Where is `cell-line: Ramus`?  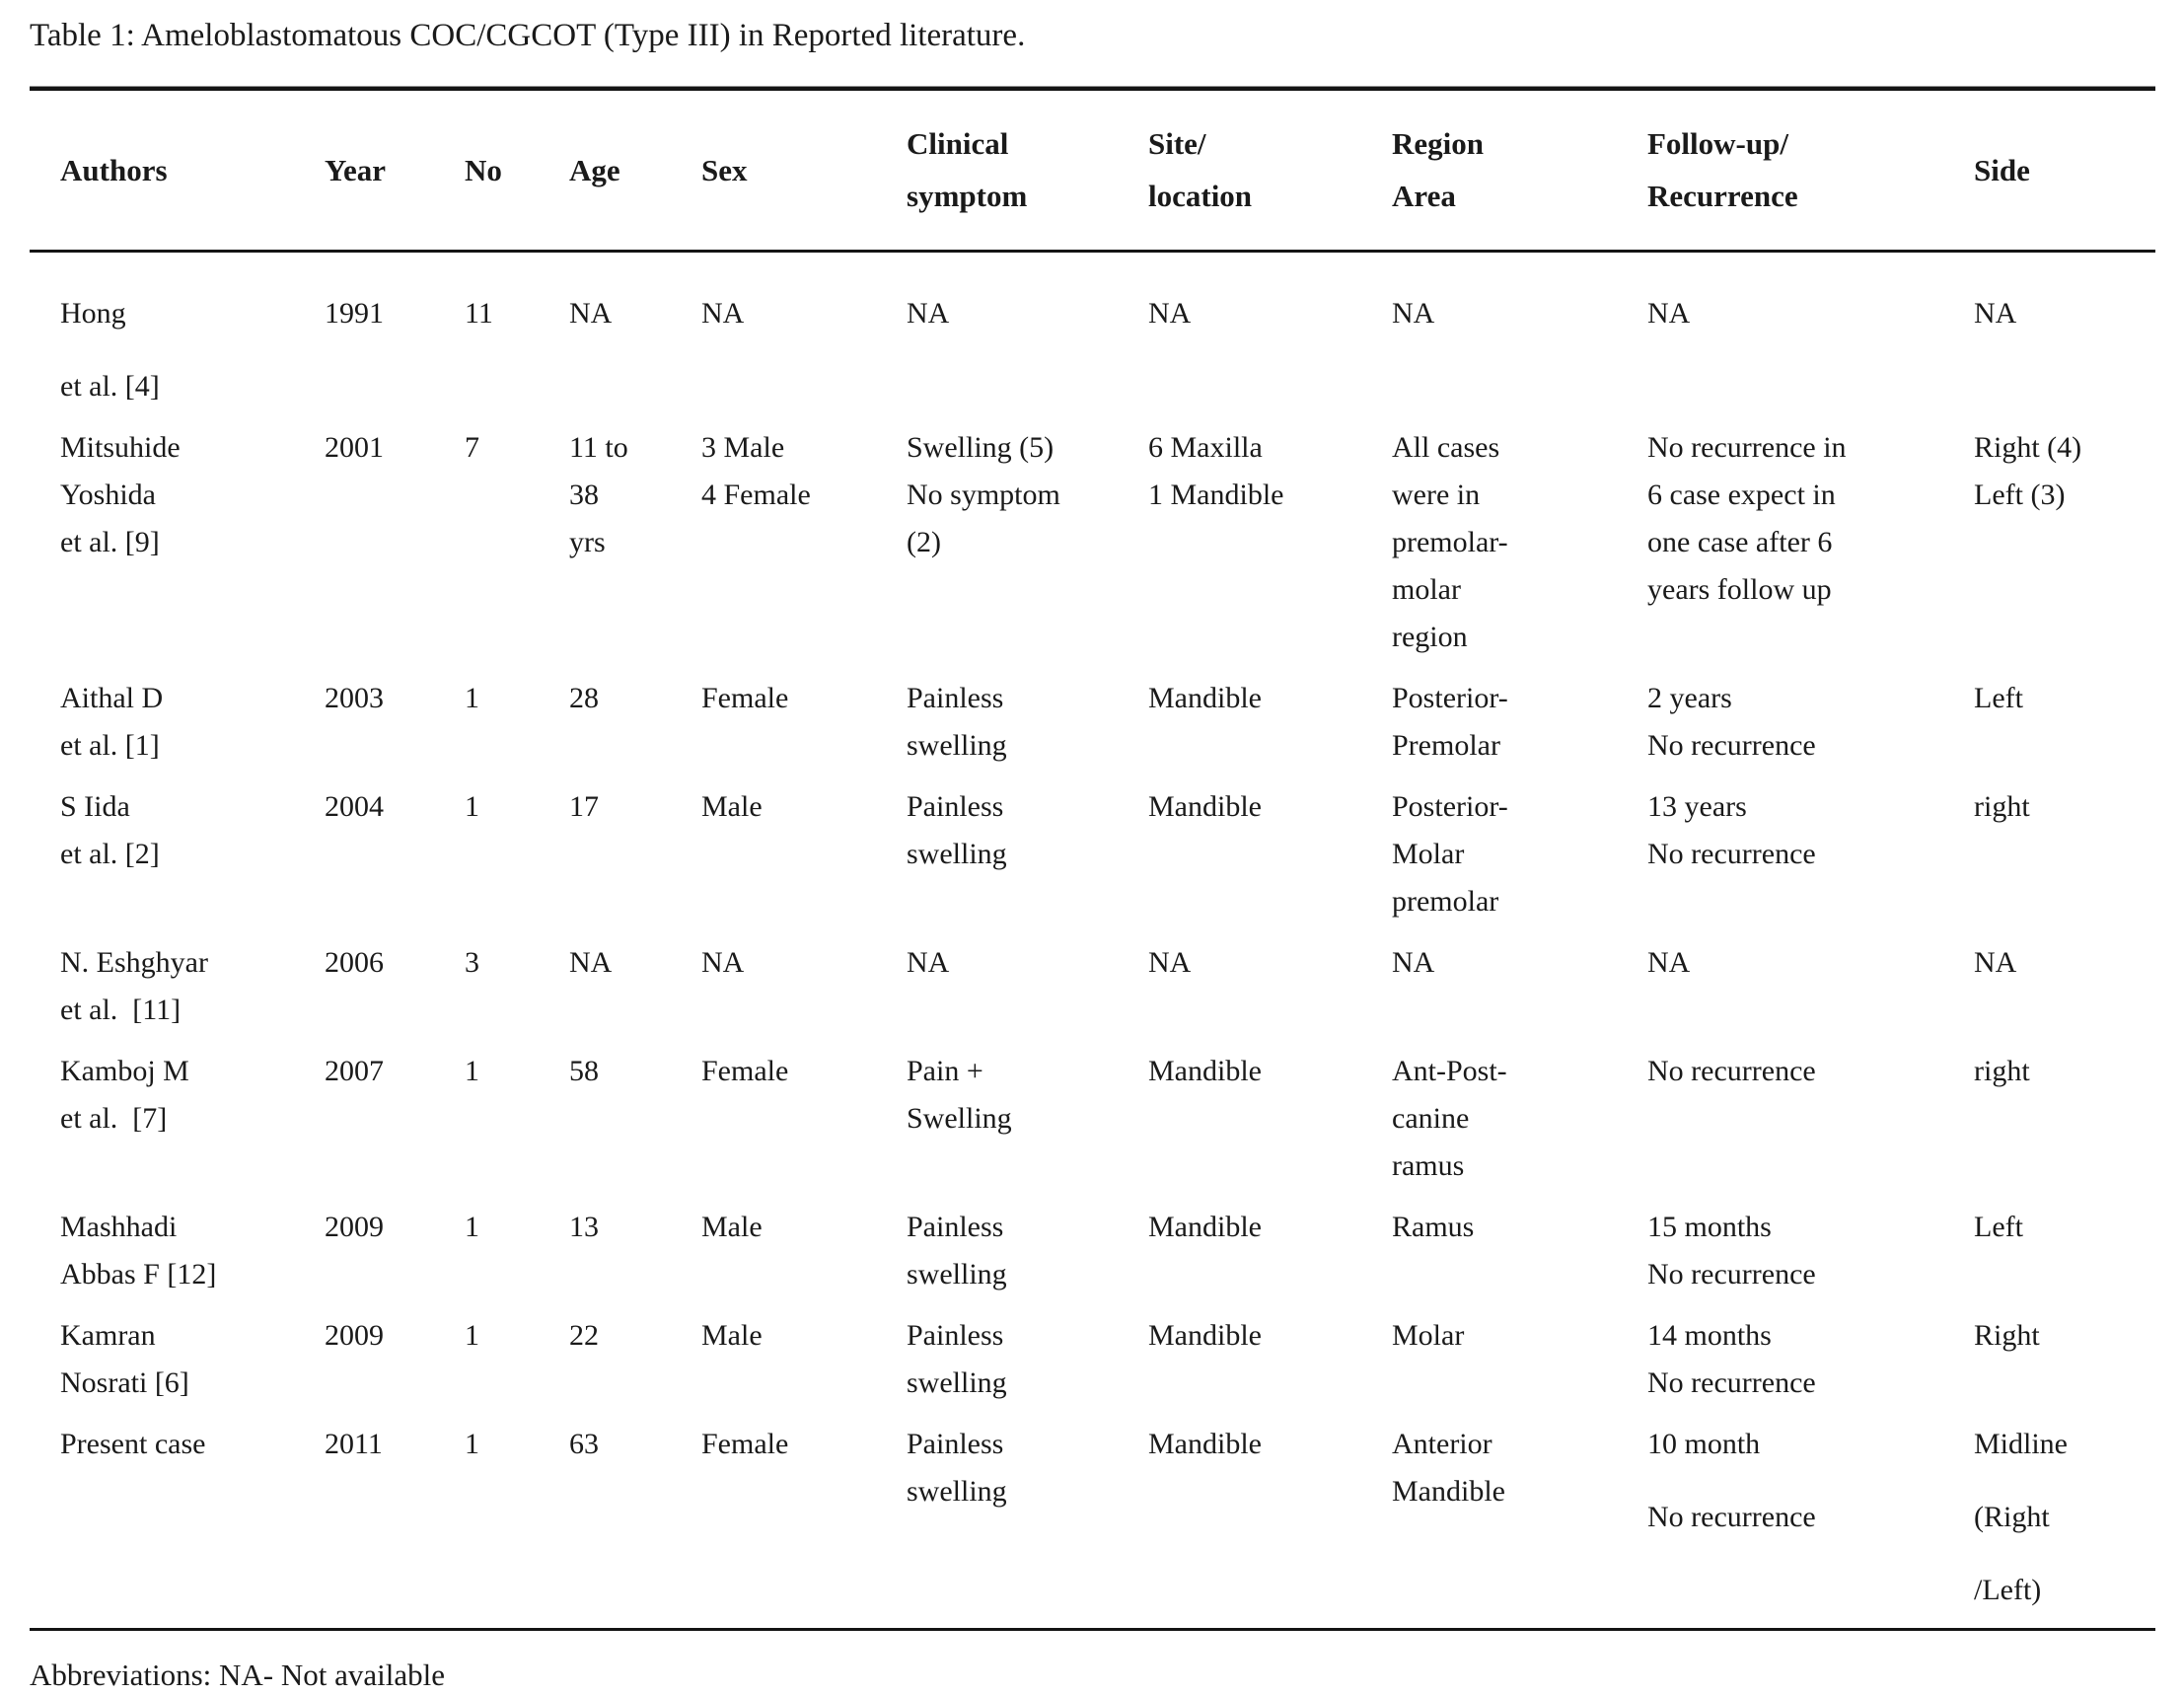 cell-line: Ramus is located at coordinates (1433, 1226).